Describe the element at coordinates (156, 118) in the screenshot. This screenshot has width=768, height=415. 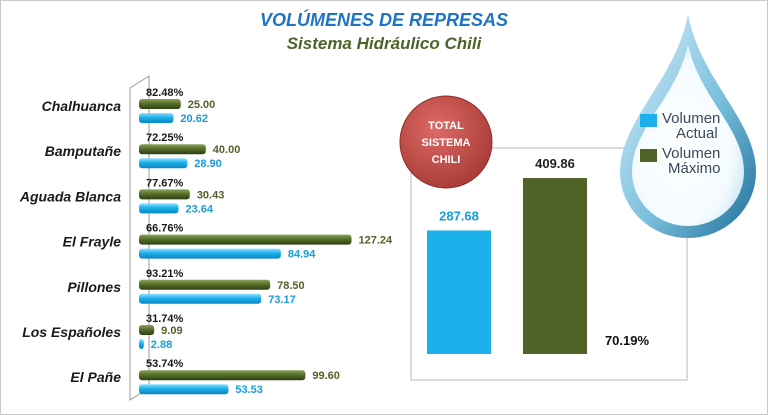
I see `bar-actual-chalhuanca` at that location.